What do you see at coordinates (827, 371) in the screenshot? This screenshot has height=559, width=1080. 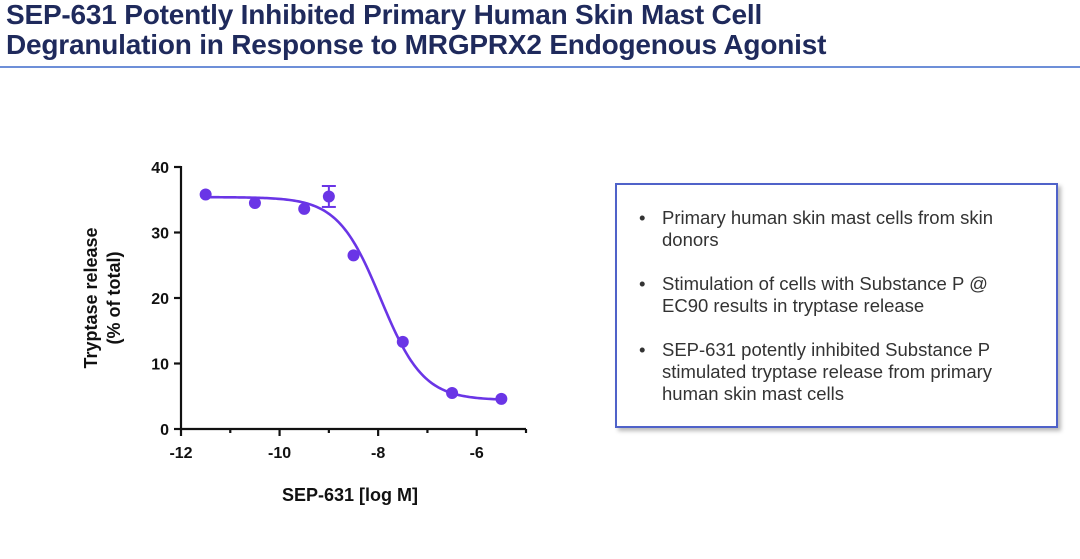 I see `info-bullet-3-line-2: stimulated tryptase release from primary` at bounding box center [827, 371].